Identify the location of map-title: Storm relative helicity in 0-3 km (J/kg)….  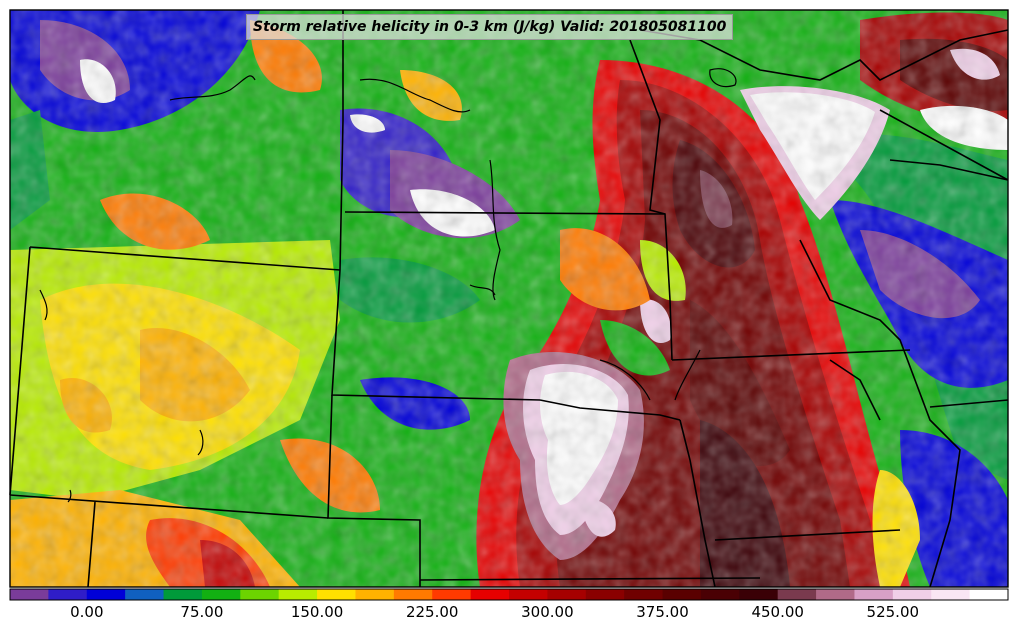
(490, 27).